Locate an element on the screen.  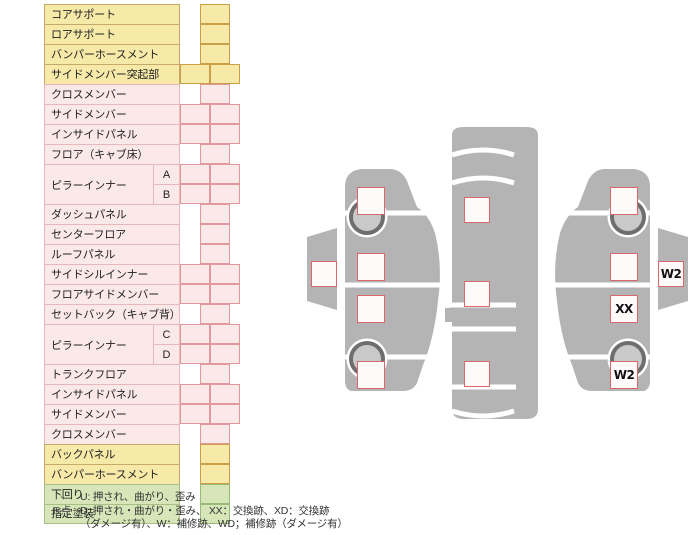
table-row: サイドシルインナー is located at coordinates (112, 274).